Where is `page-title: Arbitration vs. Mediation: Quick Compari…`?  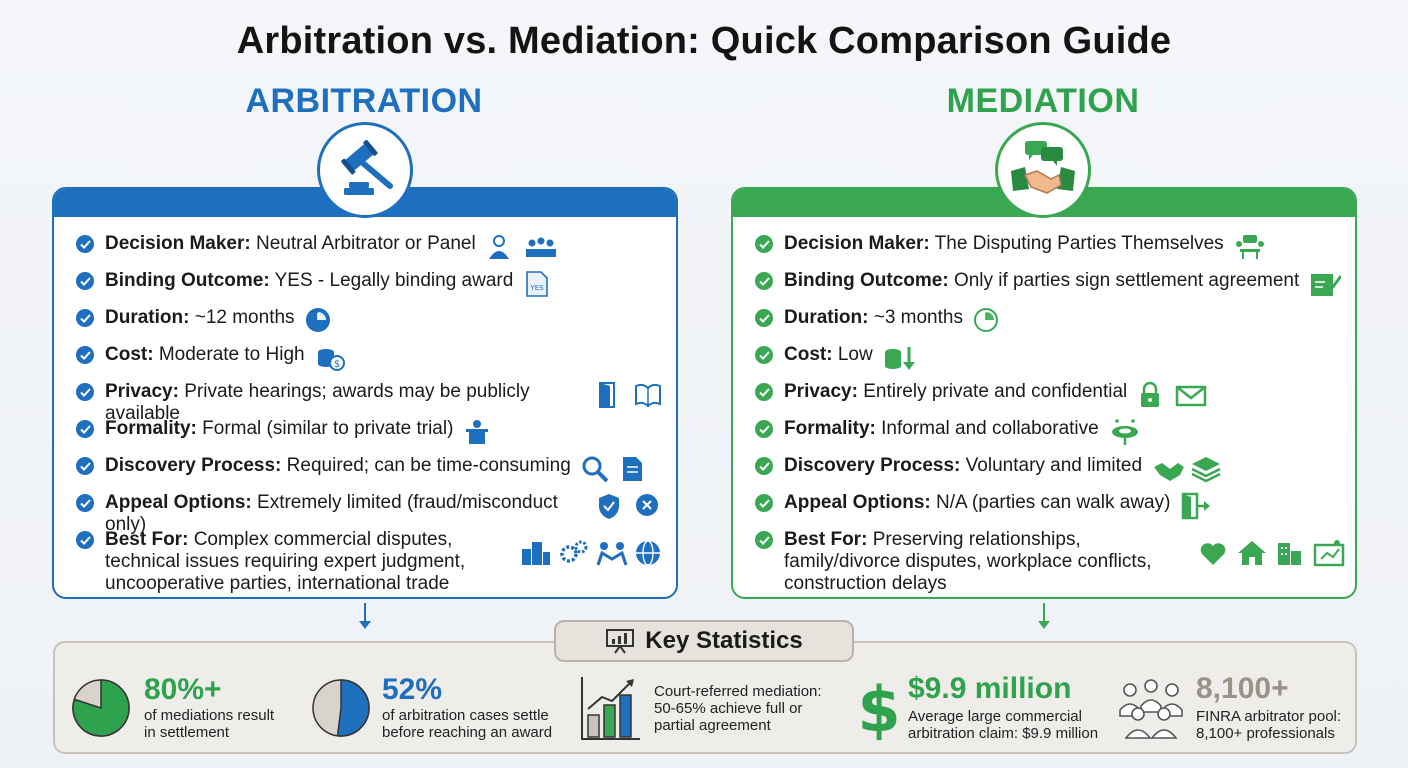
page-title: Arbitration vs. Mediation: Quick Compari… is located at coordinates (704, 41).